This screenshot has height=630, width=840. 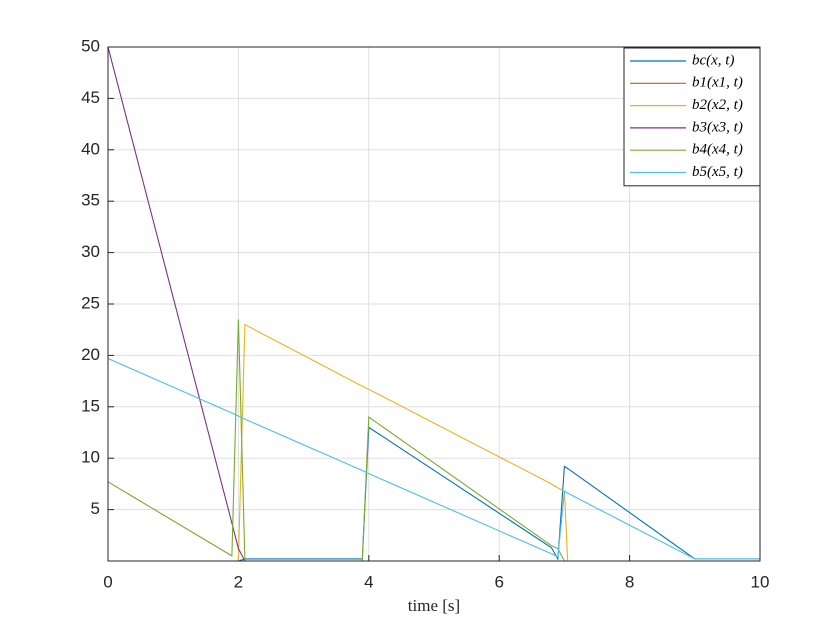 What do you see at coordinates (498, 581) in the screenshot?
I see `x-tick-label: 6` at bounding box center [498, 581].